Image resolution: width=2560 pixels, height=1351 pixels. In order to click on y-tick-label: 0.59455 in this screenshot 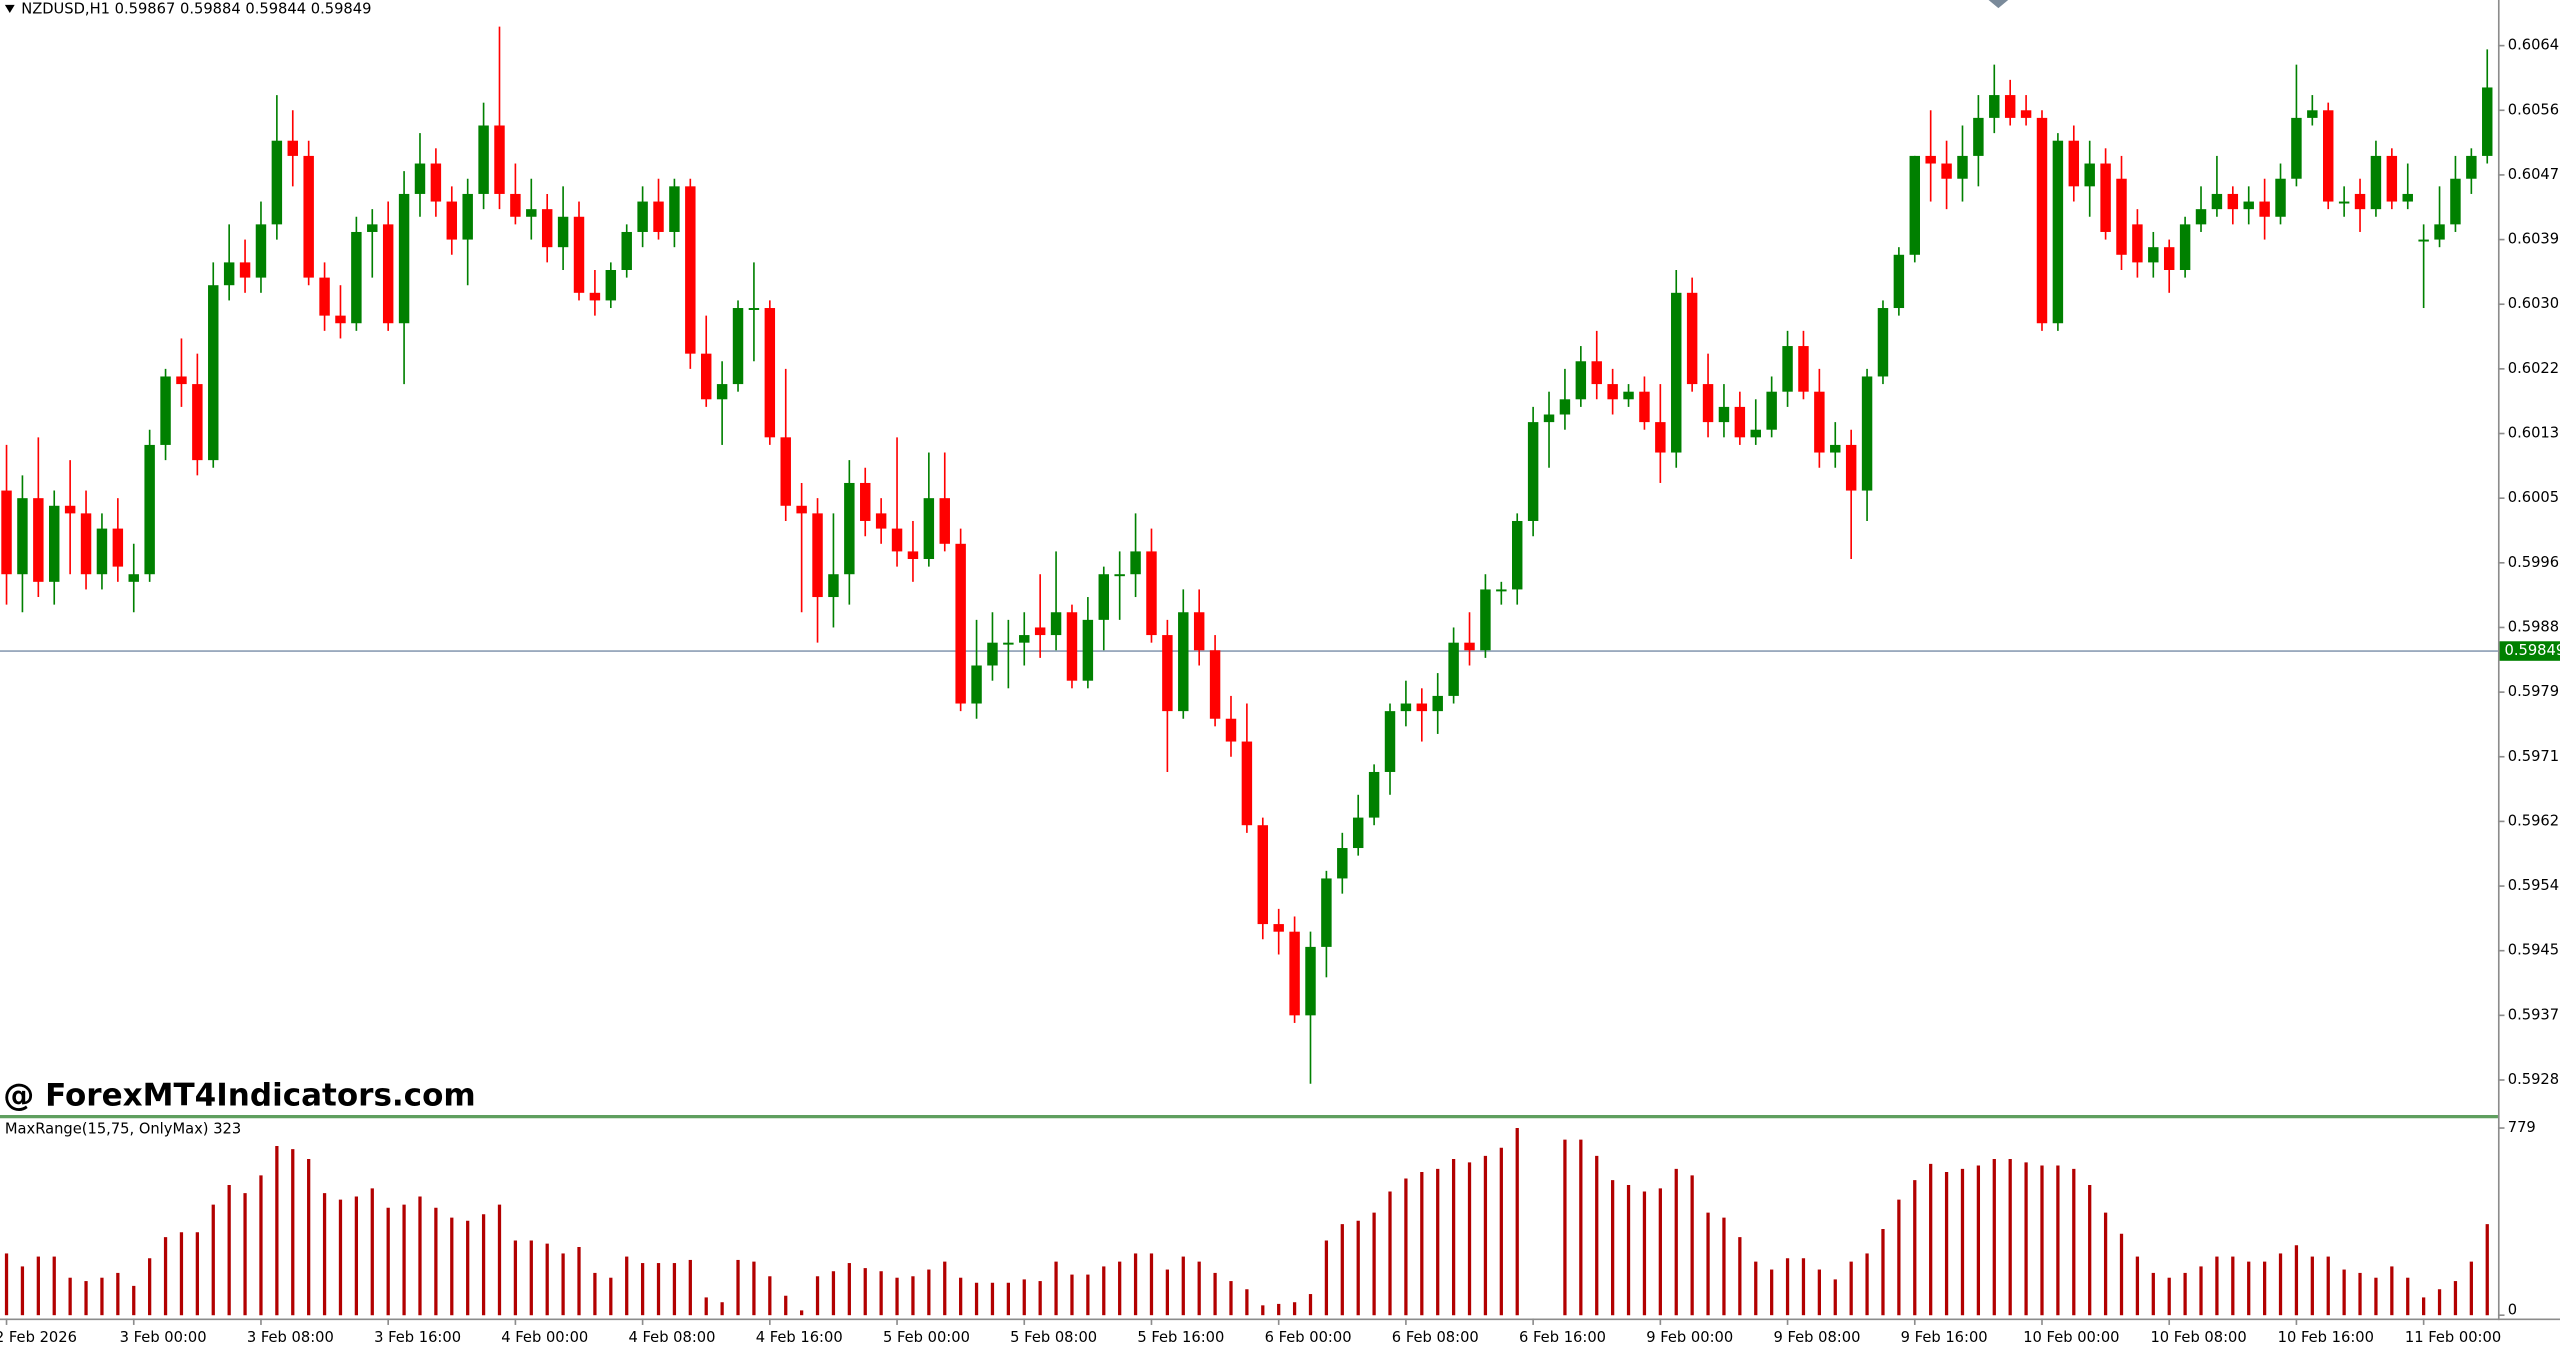, I will do `click(2534, 950)`.